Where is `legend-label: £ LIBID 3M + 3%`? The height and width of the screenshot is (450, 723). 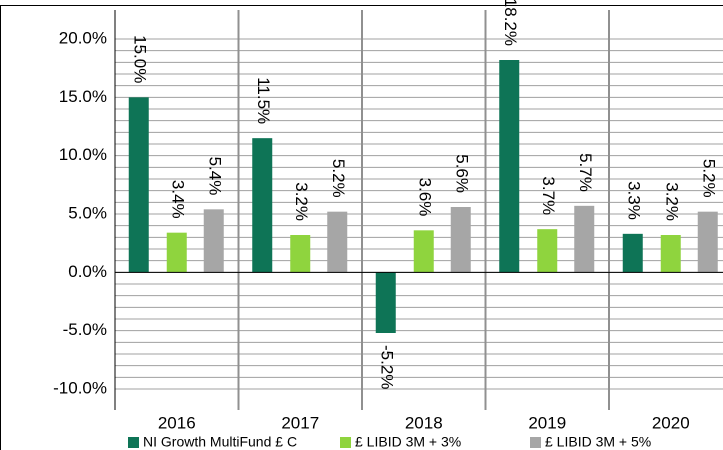
legend-label: £ LIBID 3M + 3% is located at coordinates (408, 442).